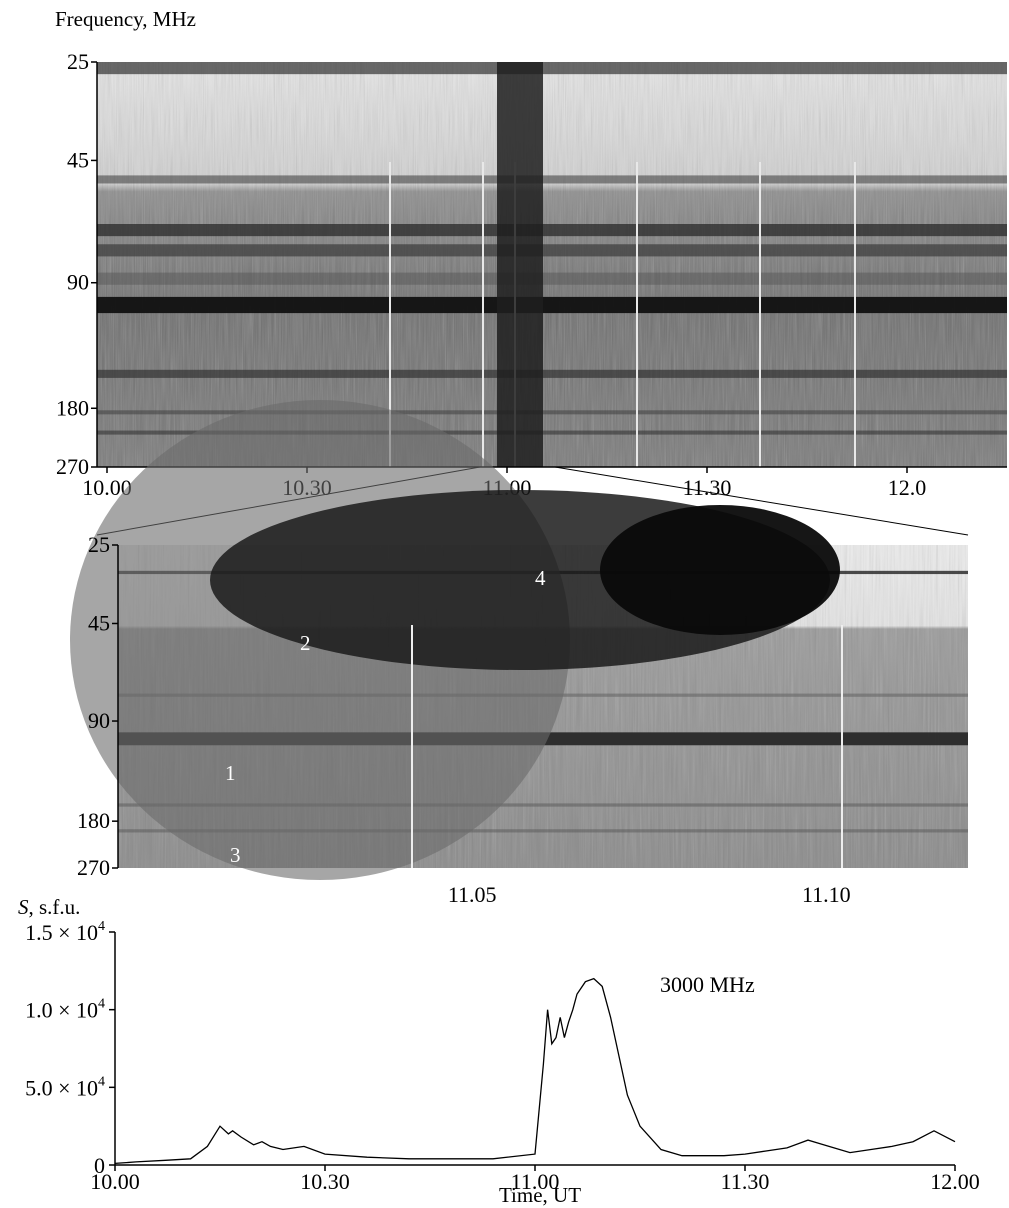 The image size is (1009, 1208). I want to click on top-ylabel: Frequency, MHz, so click(125, 19).